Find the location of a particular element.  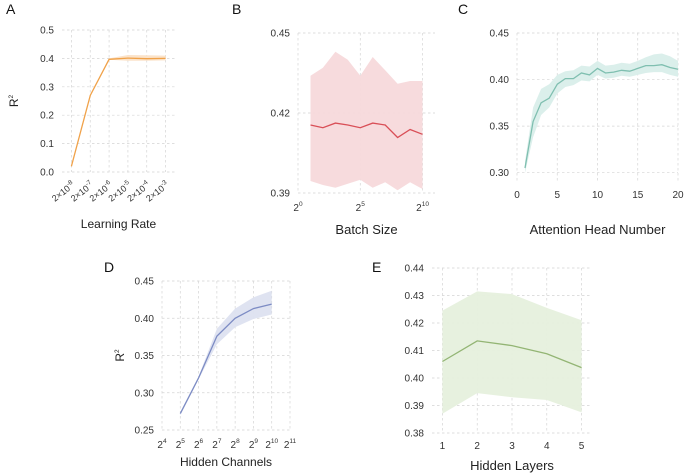

y-tick-label: 0.5 is located at coordinates (47, 31).